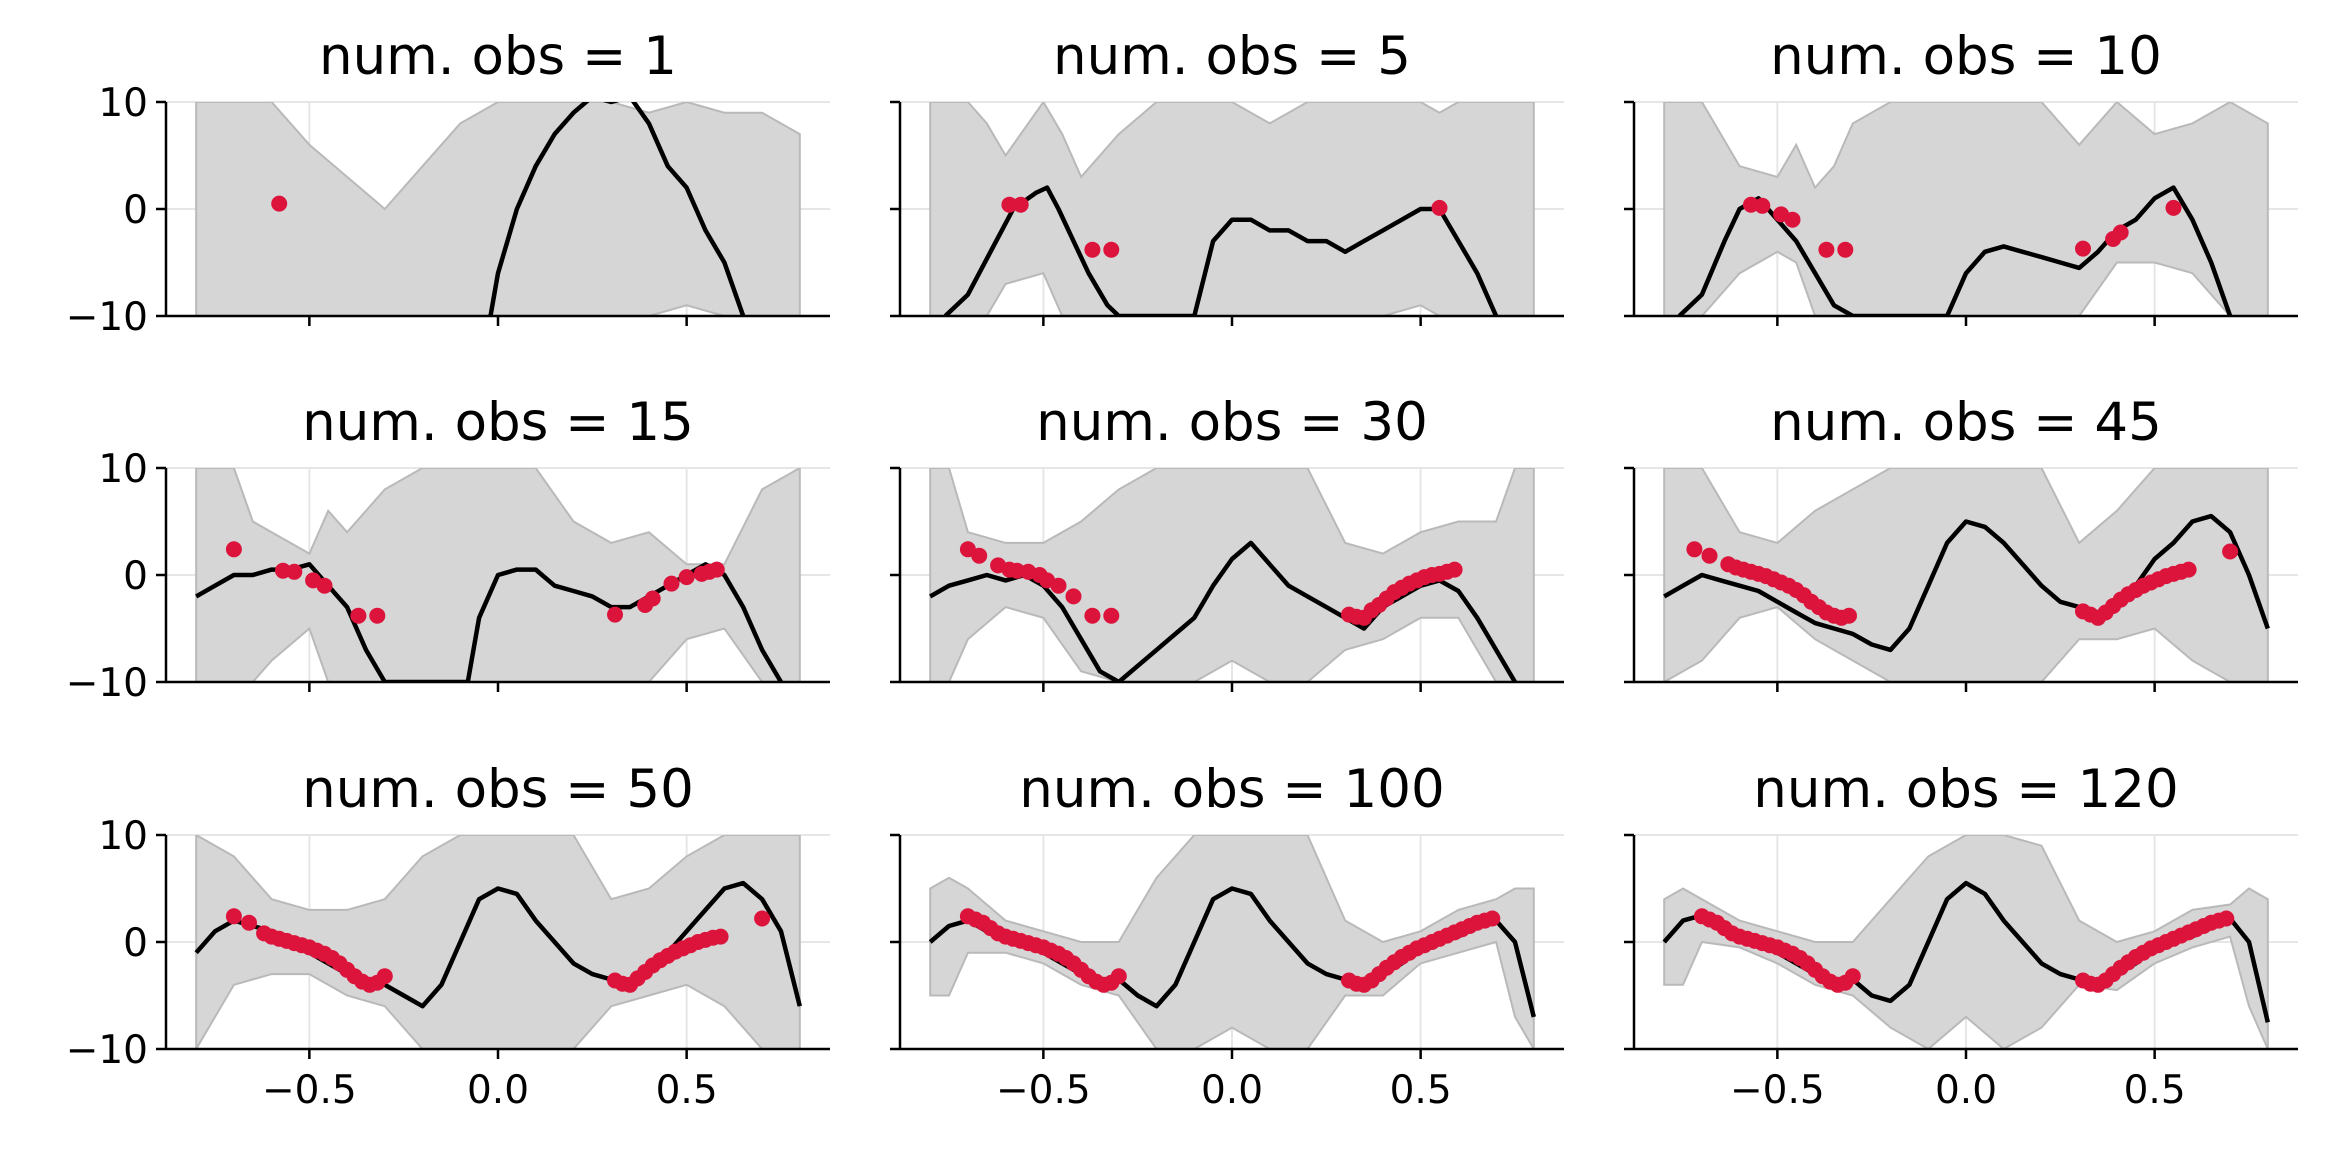 Image resolution: width=2327 pixels, height=1156 pixels. What do you see at coordinates (498, 789) in the screenshot?
I see `subplot-title: num. obs = 50` at bounding box center [498, 789].